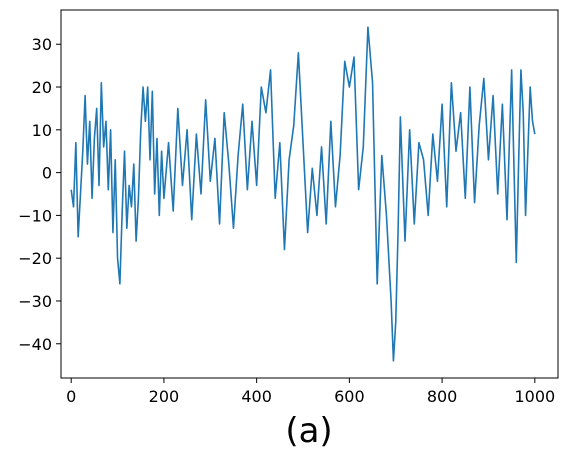 The image size is (569, 457). Describe the element at coordinates (47, 173) in the screenshot. I see `y-tick-label: 0` at that location.